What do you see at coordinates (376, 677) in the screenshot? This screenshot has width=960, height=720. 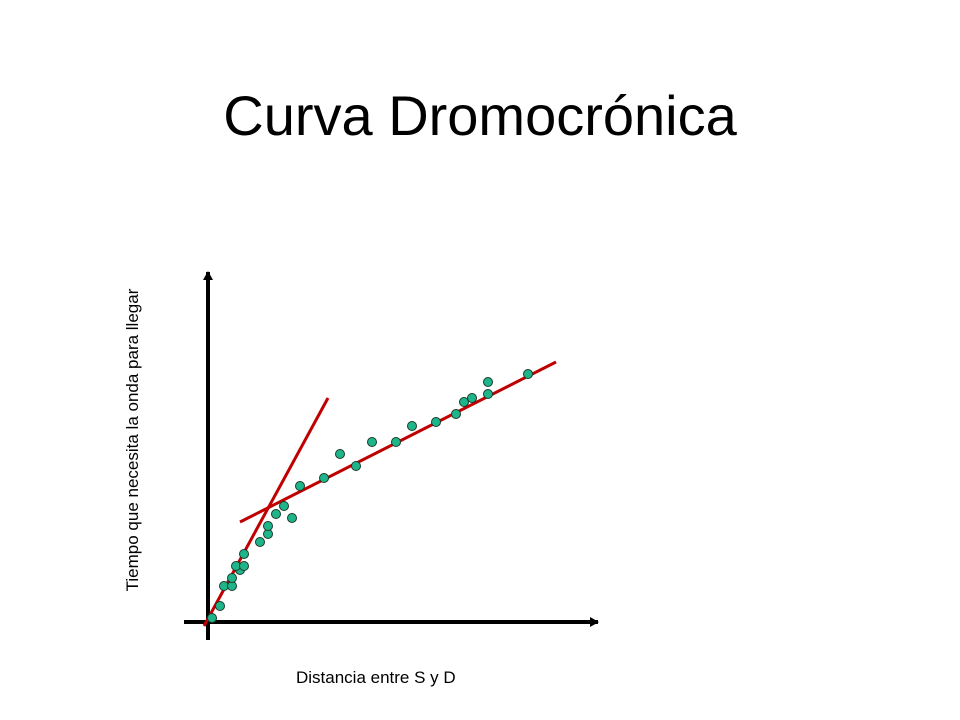 I see `x-axis-label: Distancia entre S y D` at bounding box center [376, 677].